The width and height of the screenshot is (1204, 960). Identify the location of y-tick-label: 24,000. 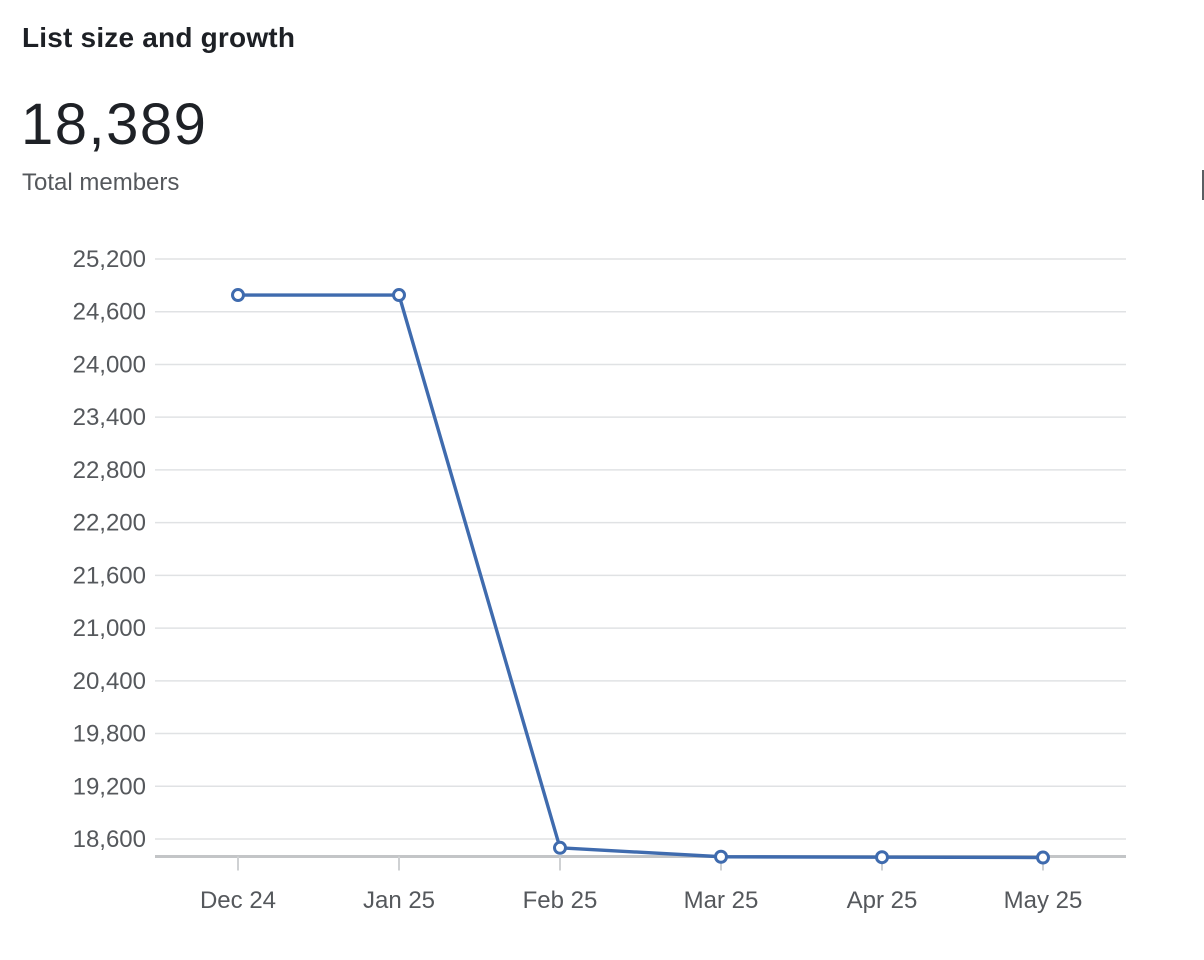
(109, 364).